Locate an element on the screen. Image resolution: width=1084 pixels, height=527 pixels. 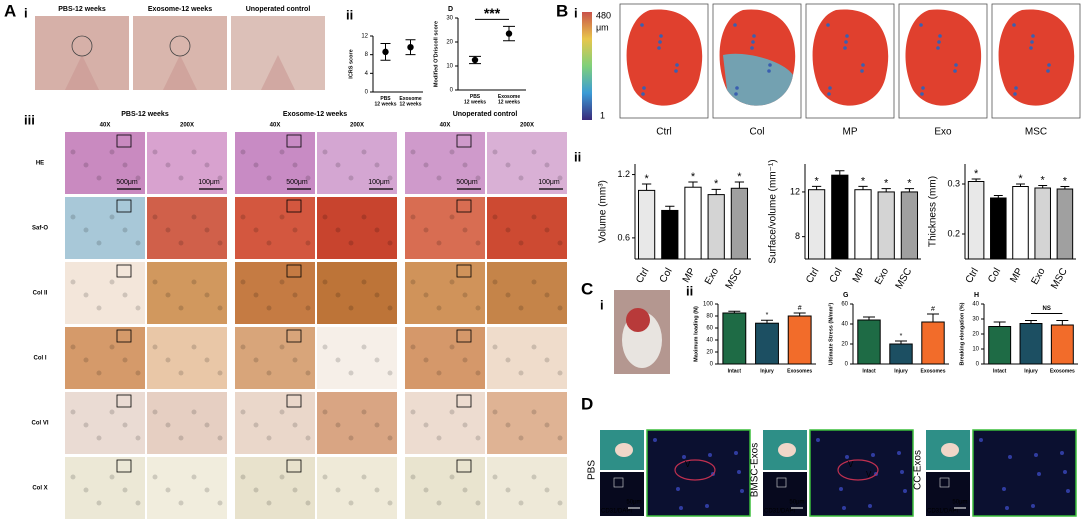
y-tick-label: 4 is located at coordinates (367, 74).